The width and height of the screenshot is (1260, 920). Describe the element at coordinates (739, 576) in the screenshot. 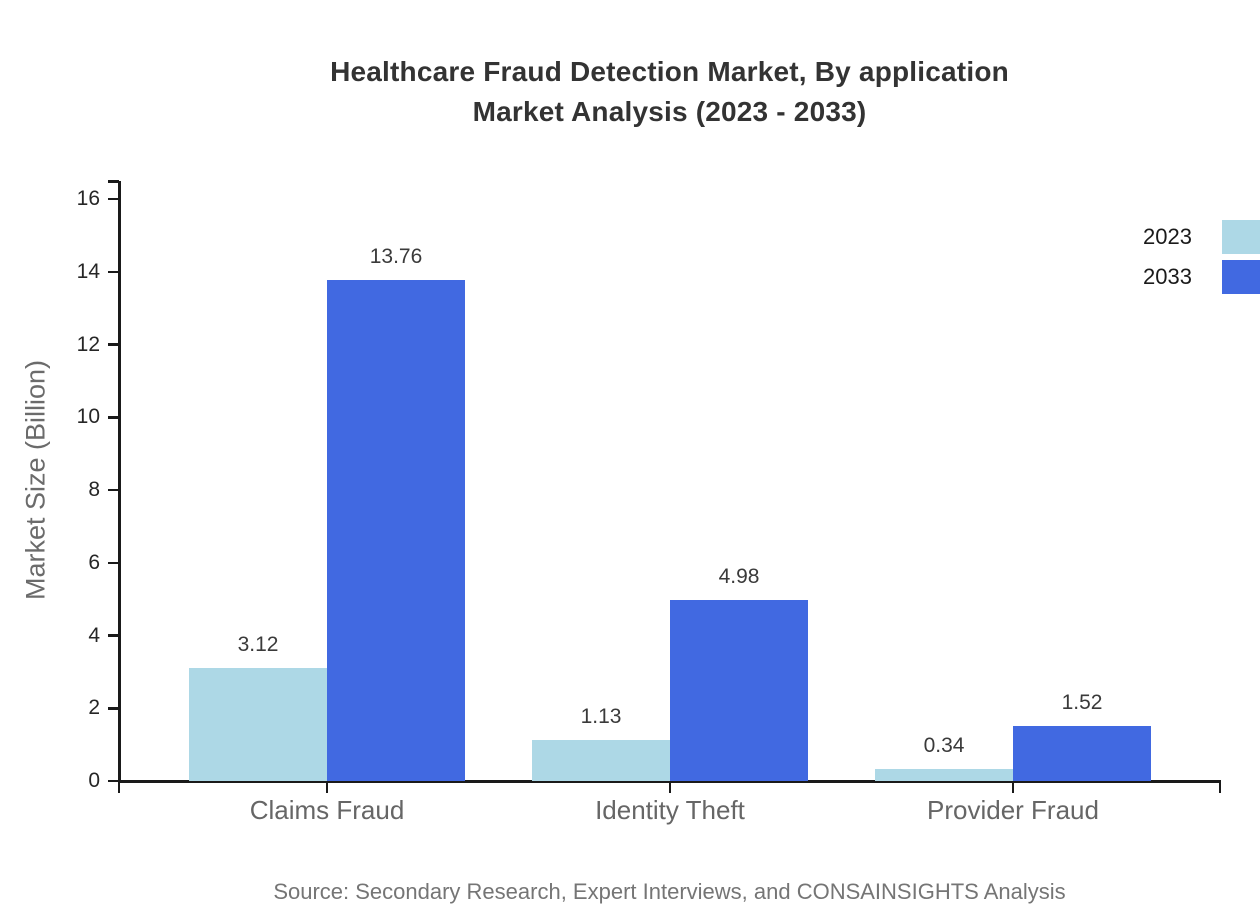

I see `value-label-2033-identity-theft: 4.98` at that location.